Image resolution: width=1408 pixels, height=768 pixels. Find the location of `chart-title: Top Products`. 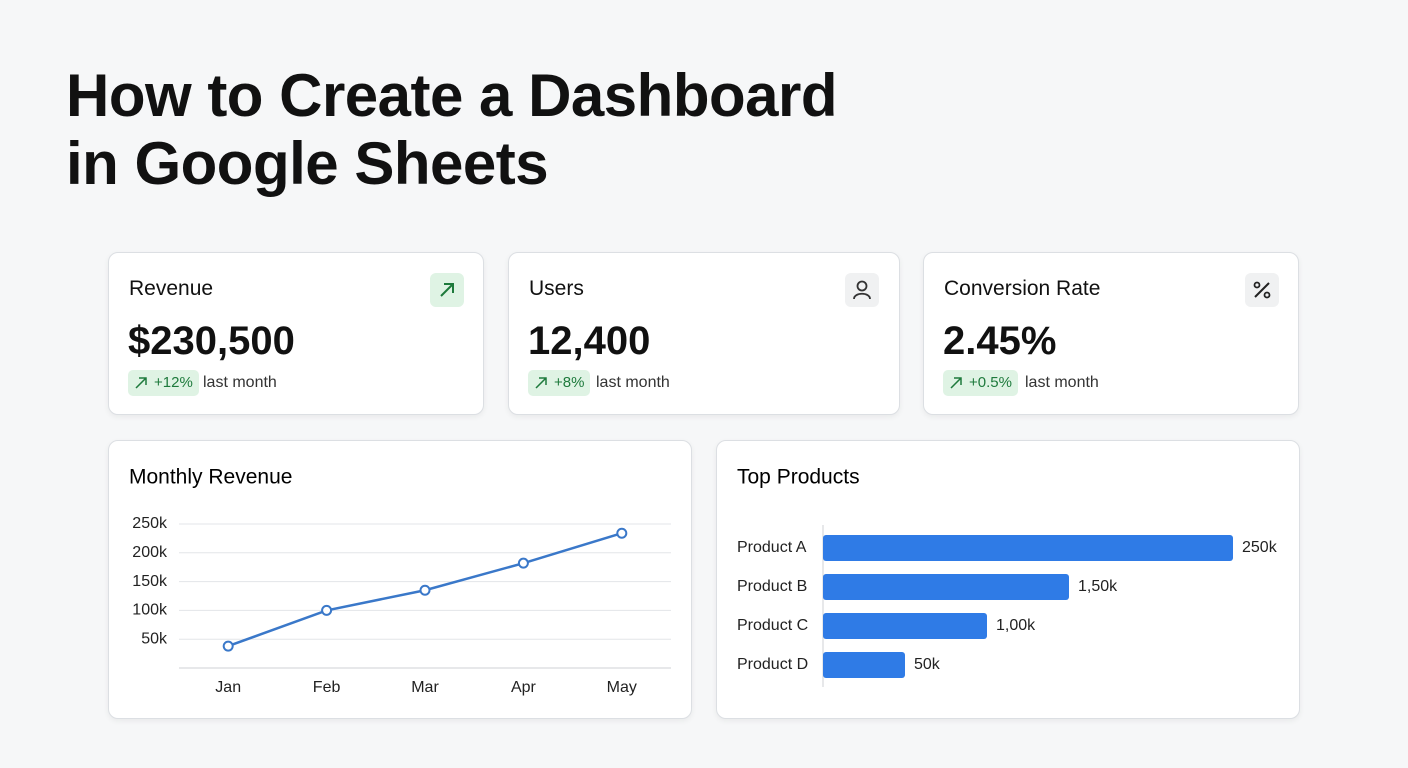

chart-title: Top Products is located at coordinates (798, 477).